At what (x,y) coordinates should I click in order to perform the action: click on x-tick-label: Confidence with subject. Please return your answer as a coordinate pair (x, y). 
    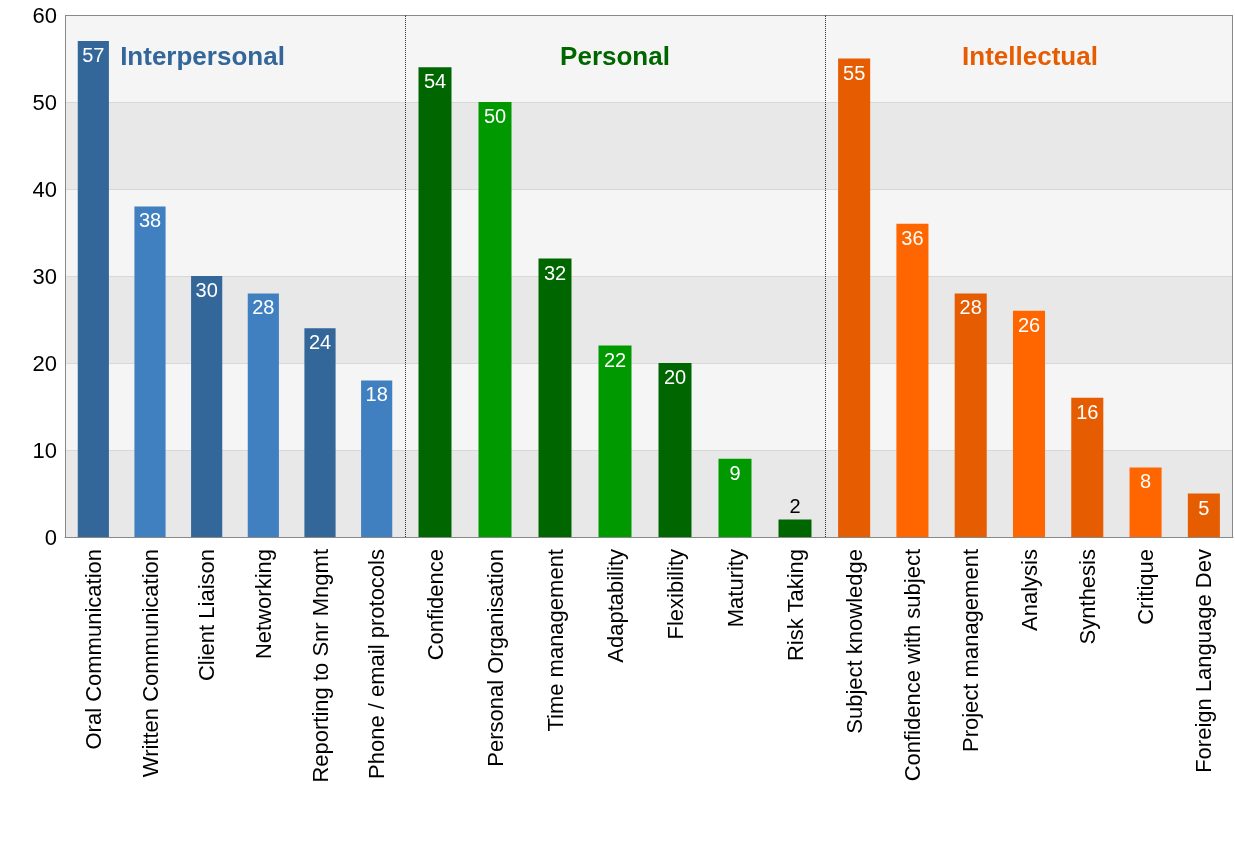
    Looking at the image, I should click on (912, 665).